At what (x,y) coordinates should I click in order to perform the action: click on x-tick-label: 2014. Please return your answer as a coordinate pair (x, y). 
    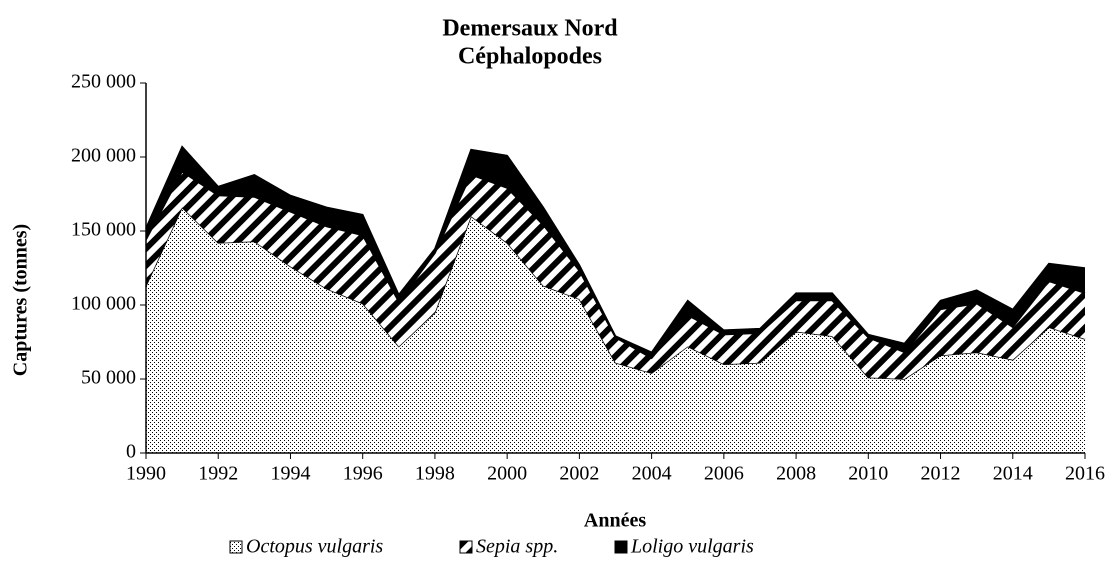
    Looking at the image, I should click on (1013, 474).